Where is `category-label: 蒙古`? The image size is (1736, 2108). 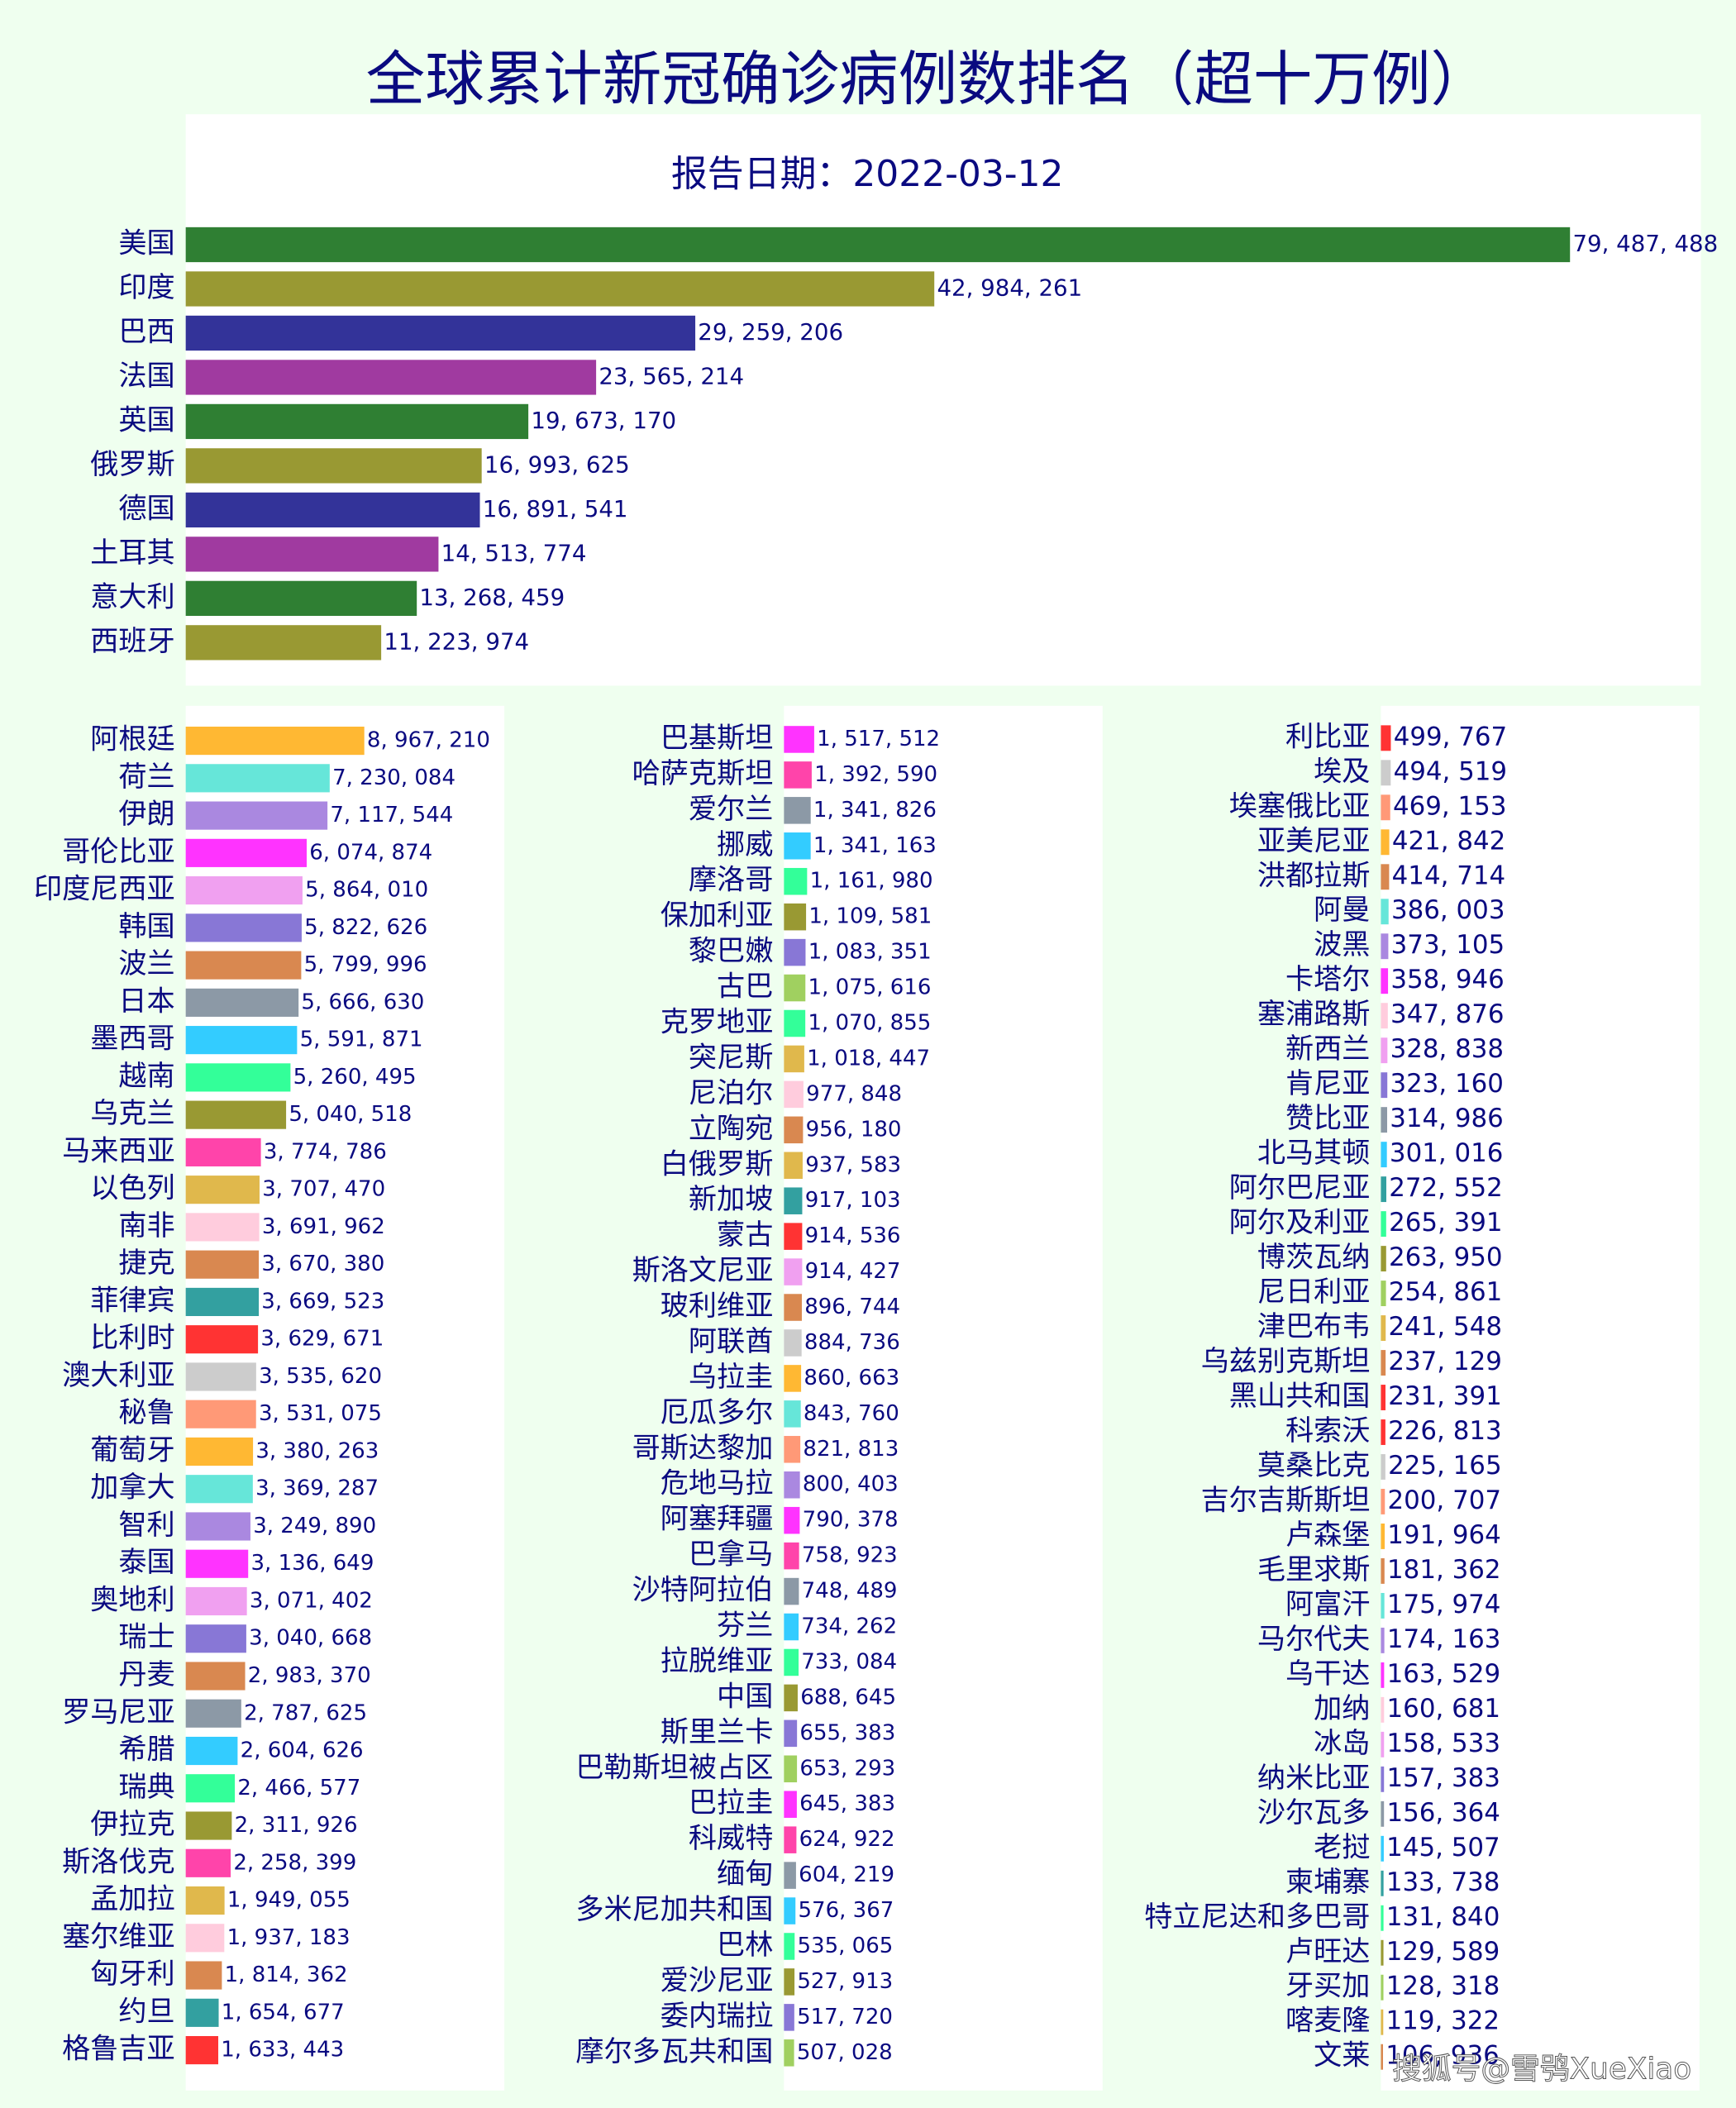
category-label: 蒙古 is located at coordinates (745, 1235).